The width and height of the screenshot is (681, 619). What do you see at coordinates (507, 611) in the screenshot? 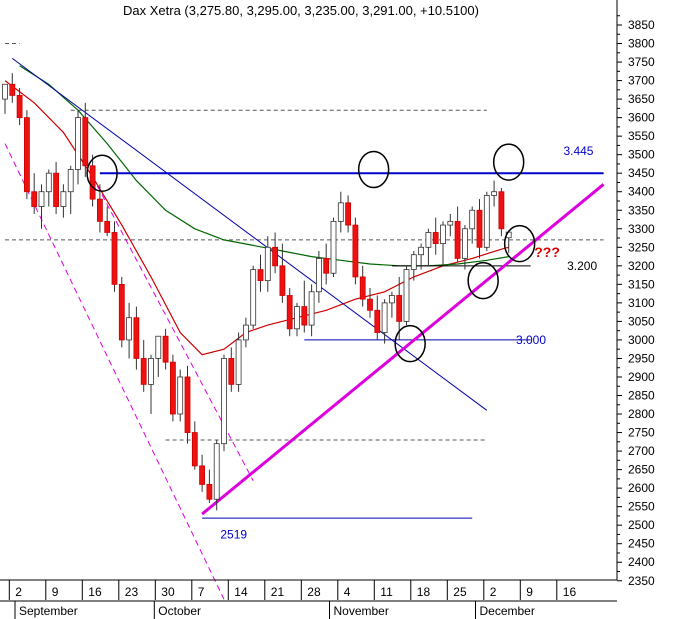
I see `month-label: December` at bounding box center [507, 611].